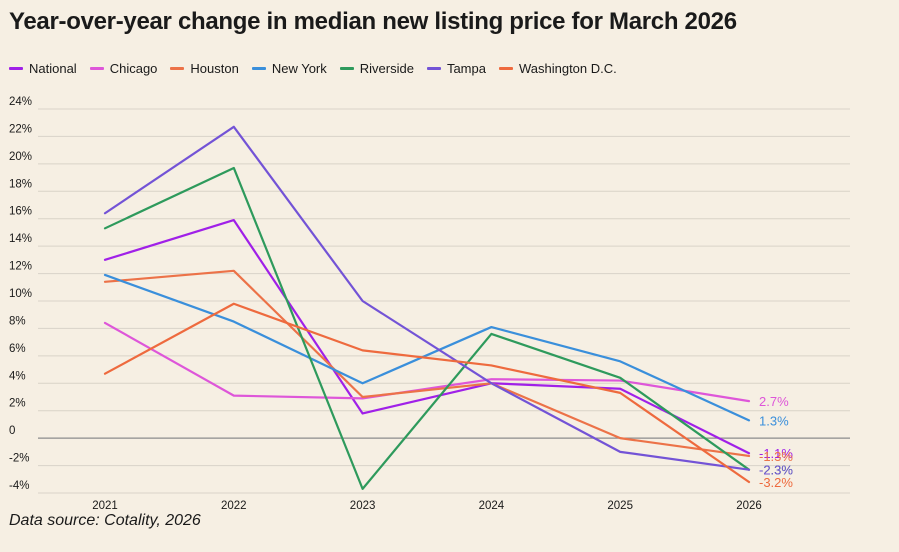 This screenshot has width=899, height=552. Describe the element at coordinates (20, 102) in the screenshot. I see `y-tick-label: 24%` at that location.